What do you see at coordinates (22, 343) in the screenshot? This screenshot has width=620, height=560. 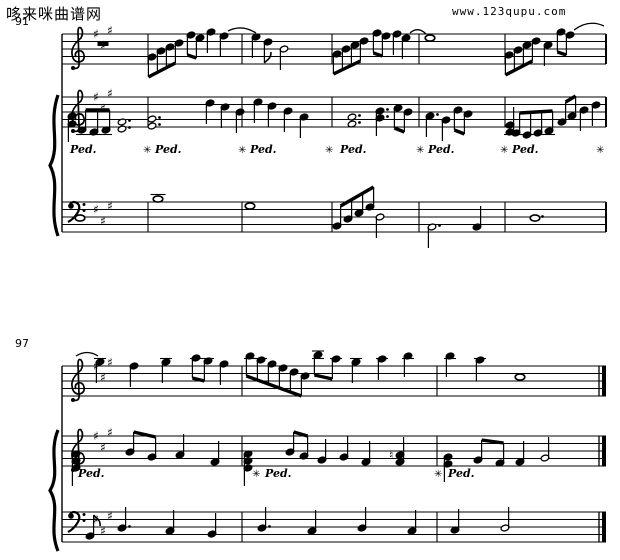 I see `measure-number-second-system: 97` at bounding box center [22, 343].